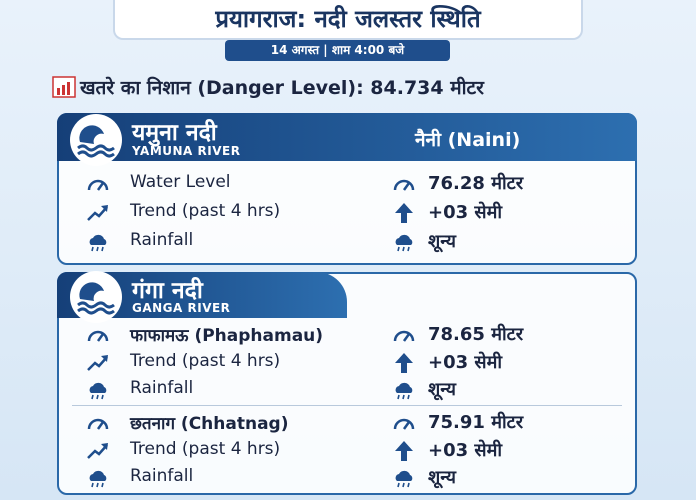  What do you see at coordinates (186, 151) in the screenshot?
I see `river-name-en: YAMUNA RIVER` at bounding box center [186, 151].